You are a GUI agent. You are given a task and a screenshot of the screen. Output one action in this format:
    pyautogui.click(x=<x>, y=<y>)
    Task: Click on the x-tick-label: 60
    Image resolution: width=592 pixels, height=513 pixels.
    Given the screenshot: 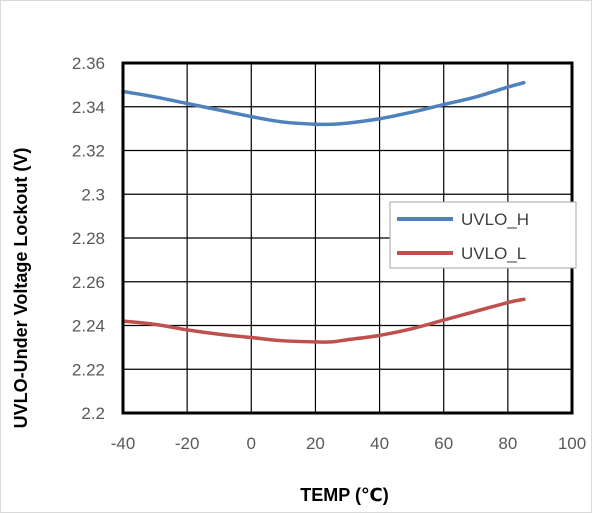 What is the action you would take?
    pyautogui.click(x=443, y=443)
    